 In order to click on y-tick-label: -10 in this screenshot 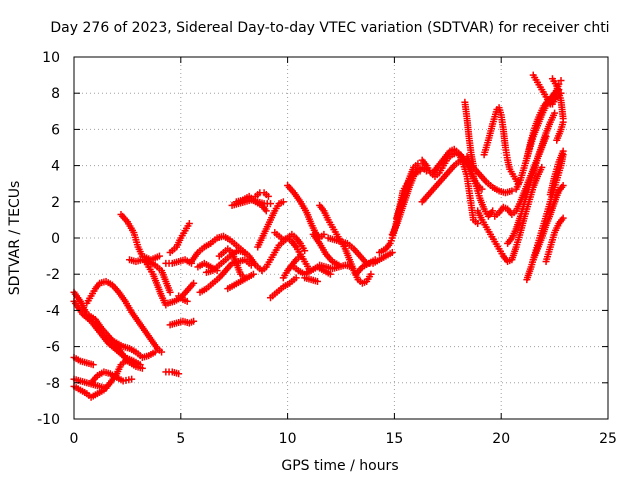, I will do `click(48, 420)`.